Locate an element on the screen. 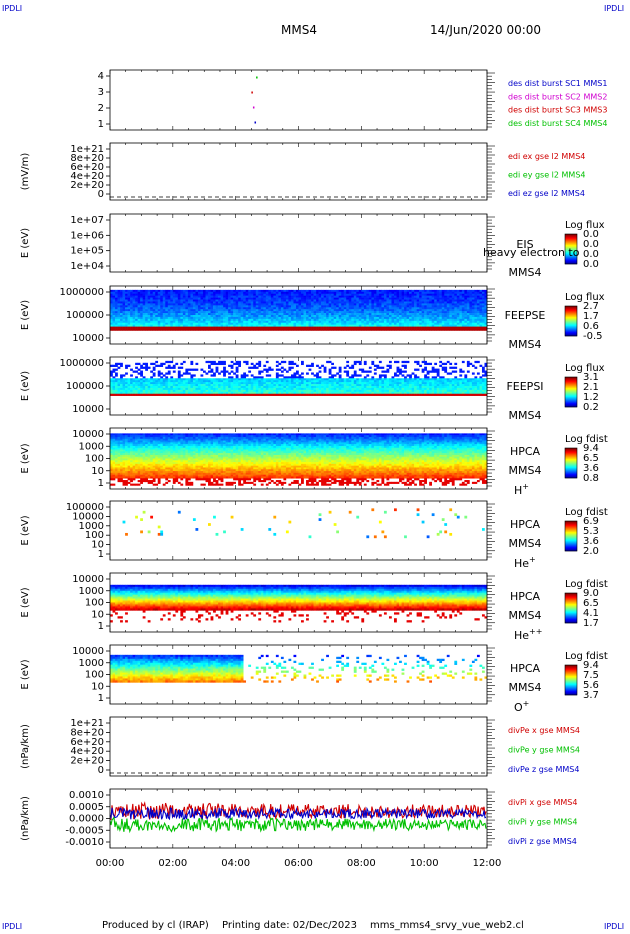  panel-frame is located at coordinates (298, 243).